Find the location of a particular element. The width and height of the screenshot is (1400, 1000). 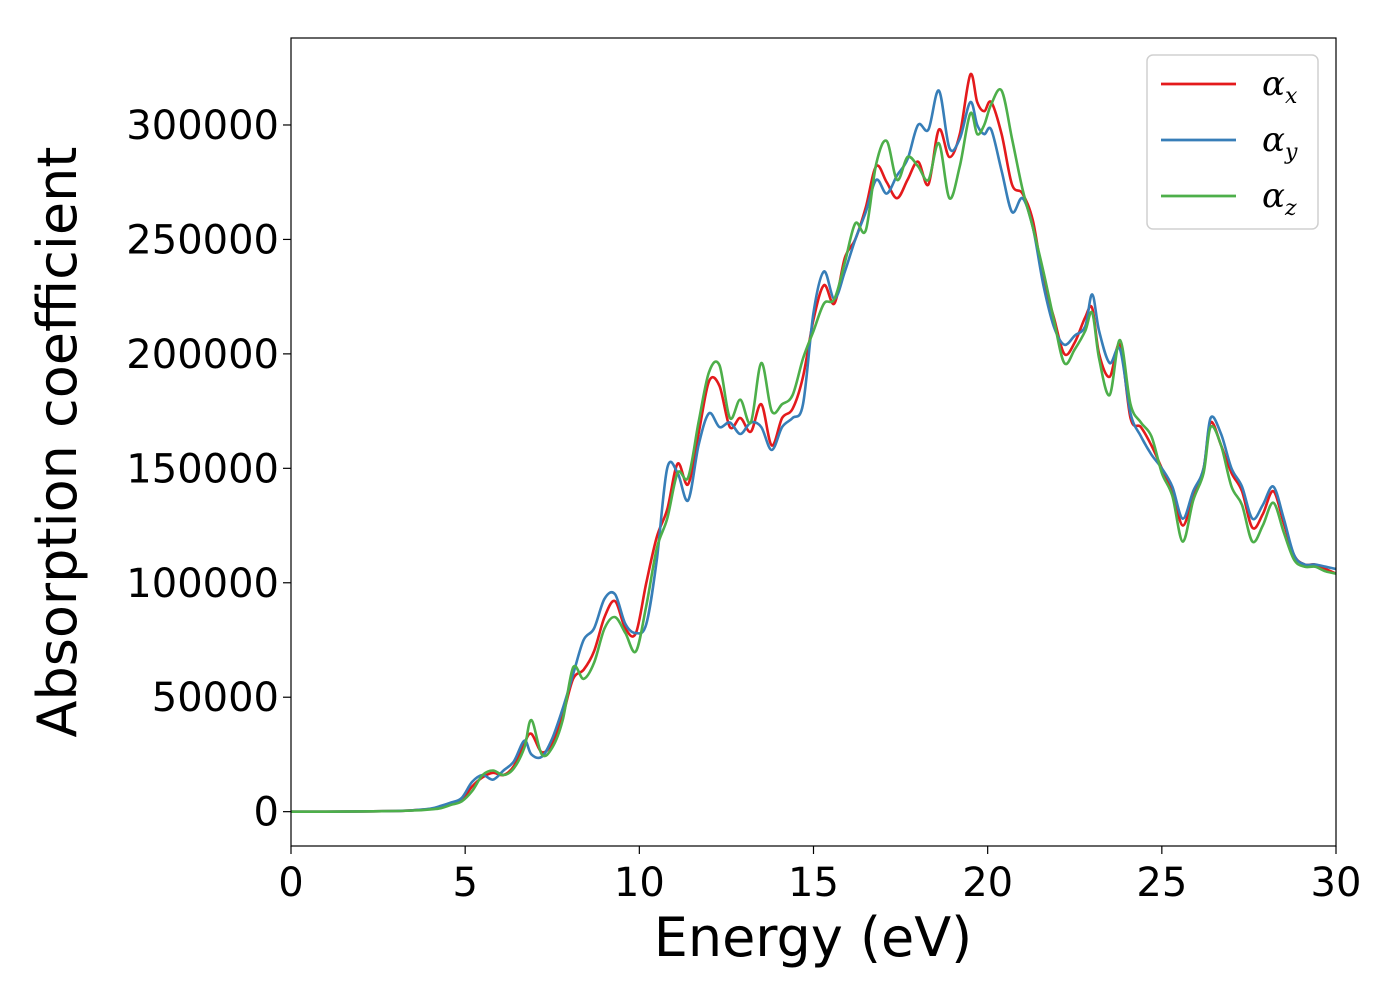

y-tick-label: 250000 is located at coordinates (202, 240).